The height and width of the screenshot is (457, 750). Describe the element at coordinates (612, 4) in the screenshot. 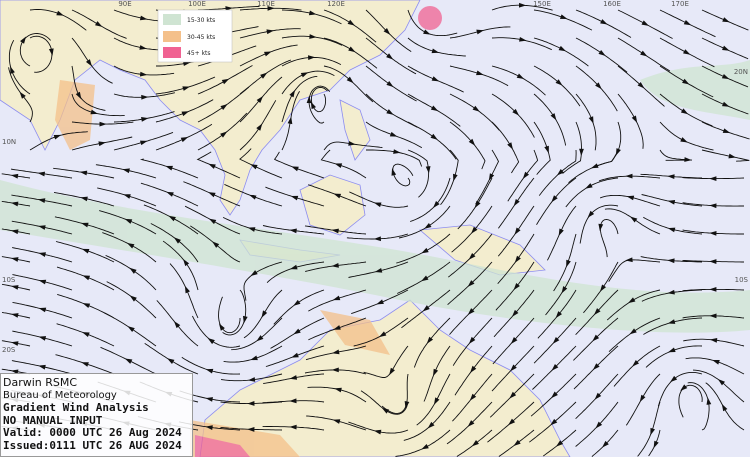

I see `lon-label: 160E` at that location.